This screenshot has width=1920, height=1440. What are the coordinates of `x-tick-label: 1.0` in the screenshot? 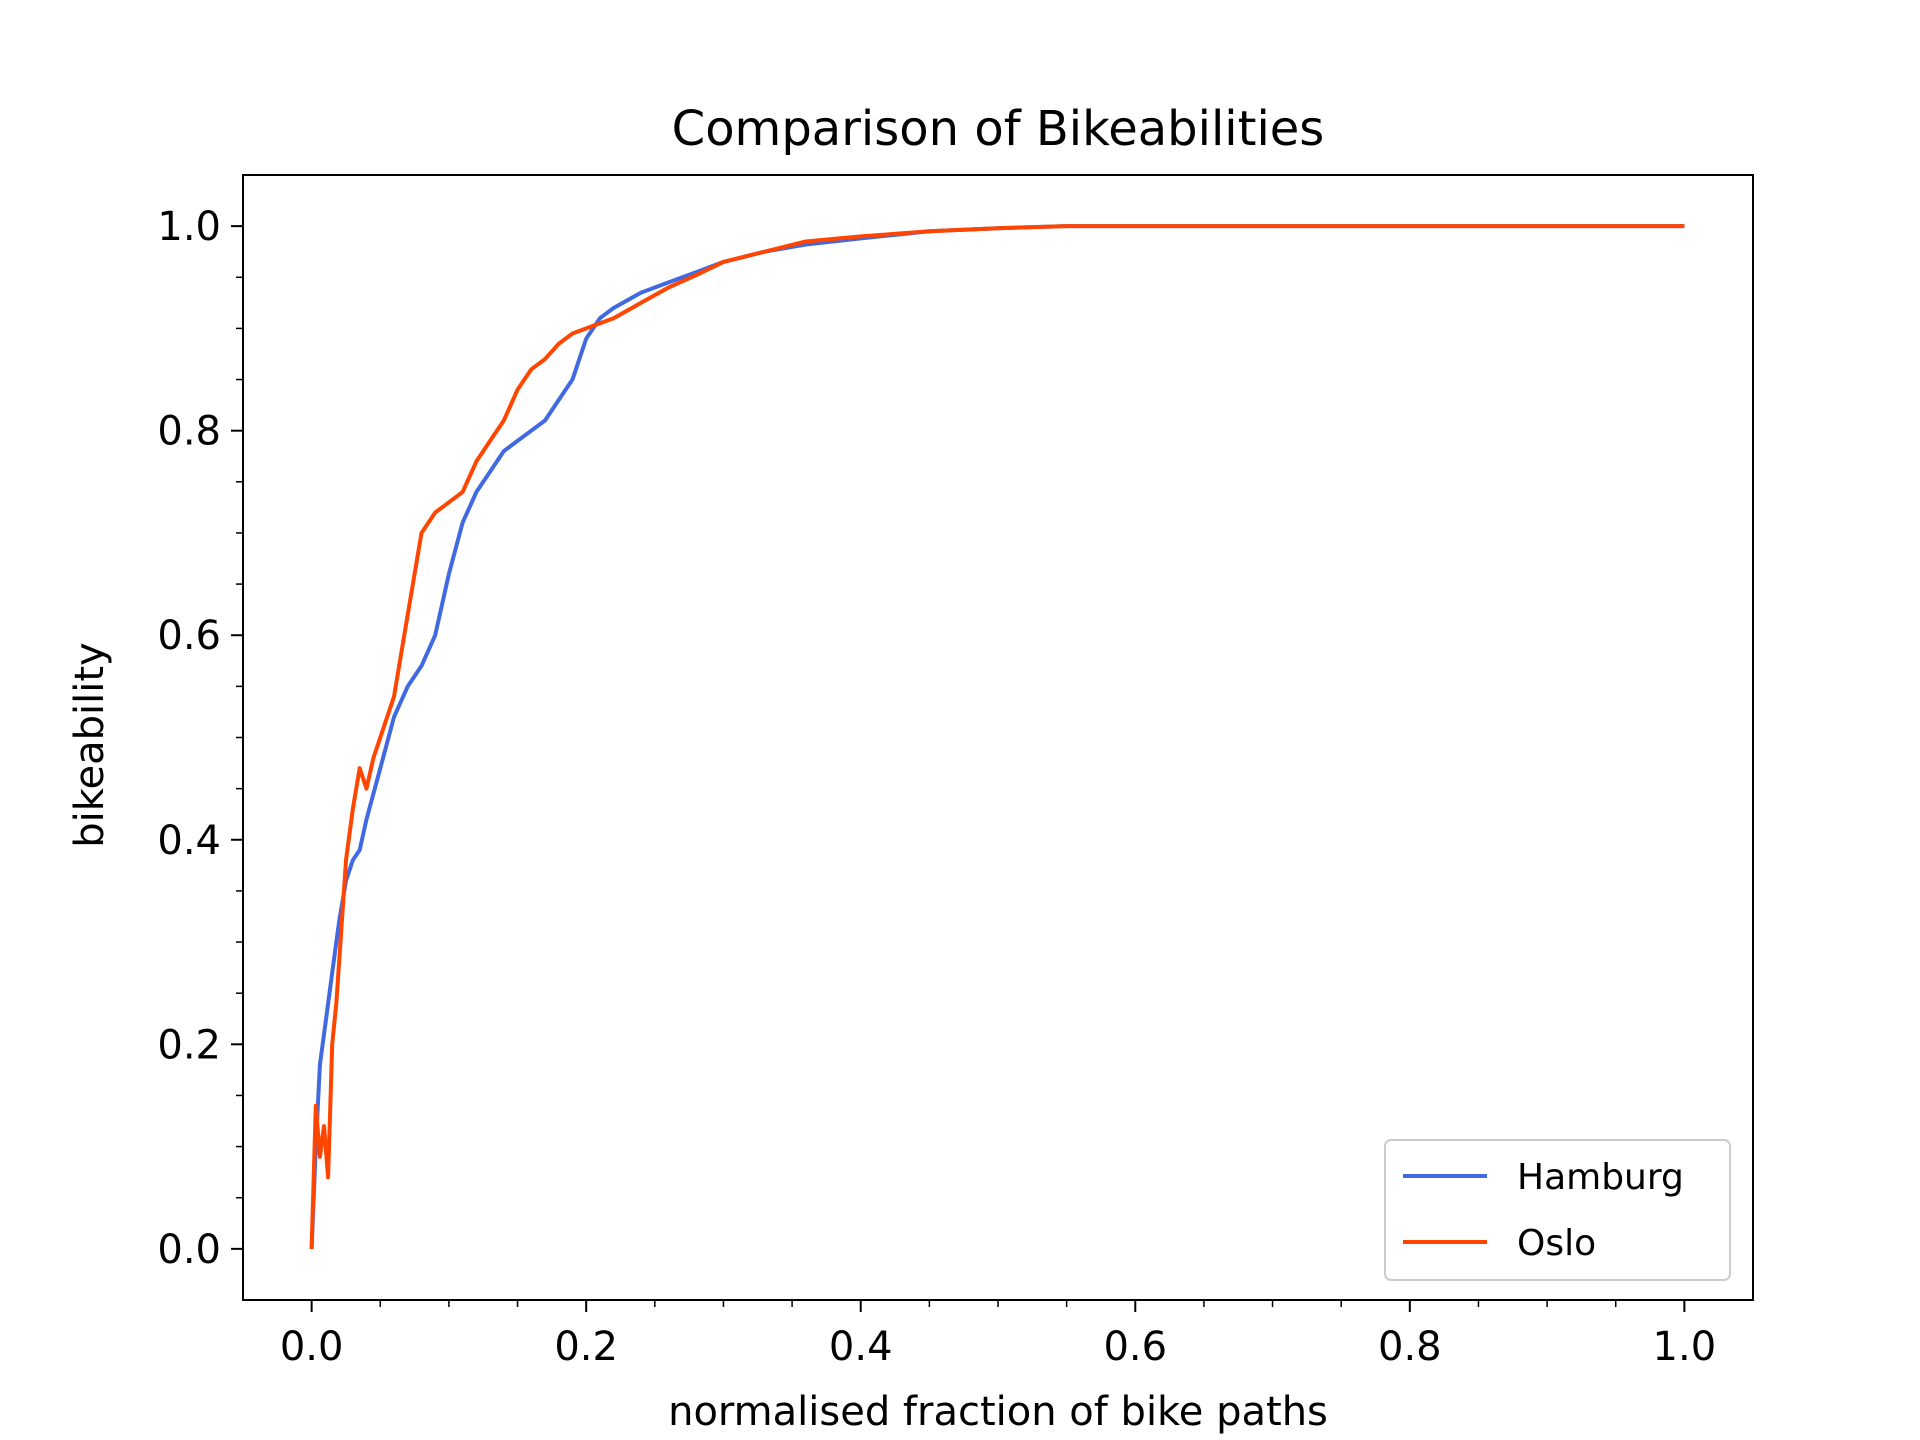 It's located at (1685, 1347).